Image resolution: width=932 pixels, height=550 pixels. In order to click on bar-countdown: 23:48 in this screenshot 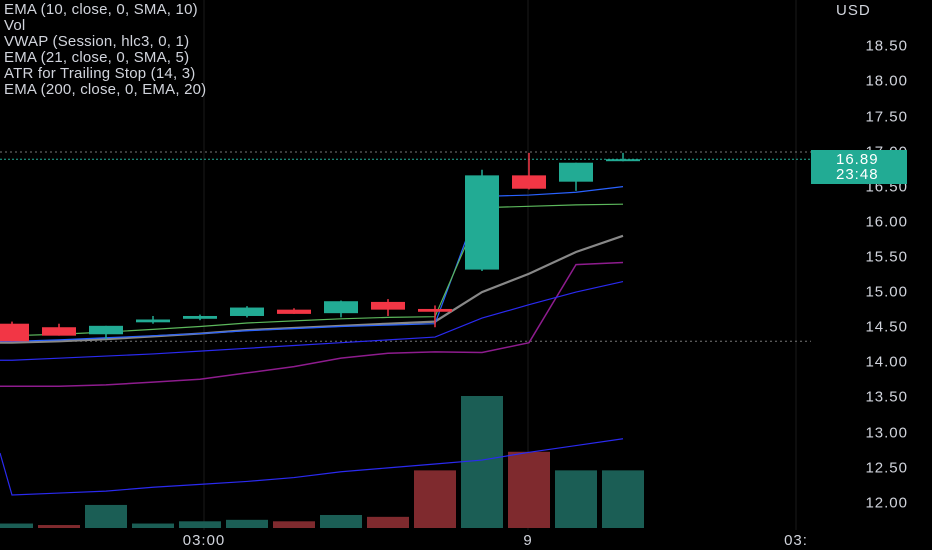, I will do `click(857, 174)`.